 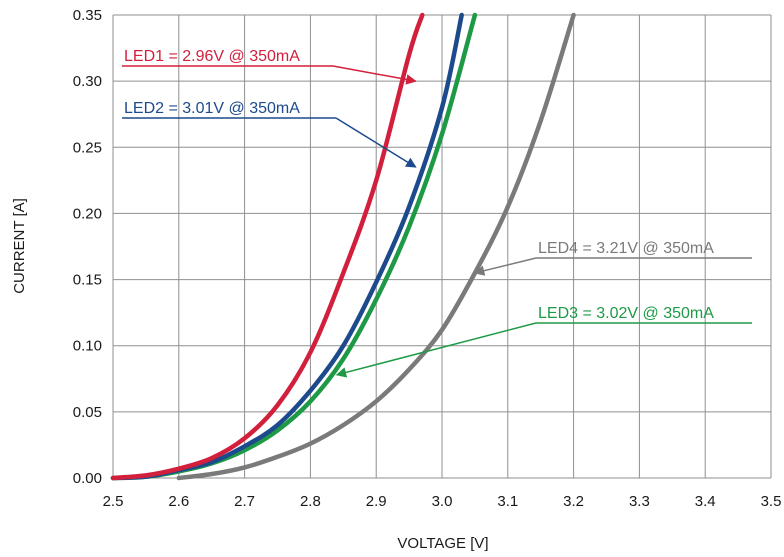 What do you see at coordinates (113, 501) in the screenshot?
I see `x-tick-label: 2.5` at bounding box center [113, 501].